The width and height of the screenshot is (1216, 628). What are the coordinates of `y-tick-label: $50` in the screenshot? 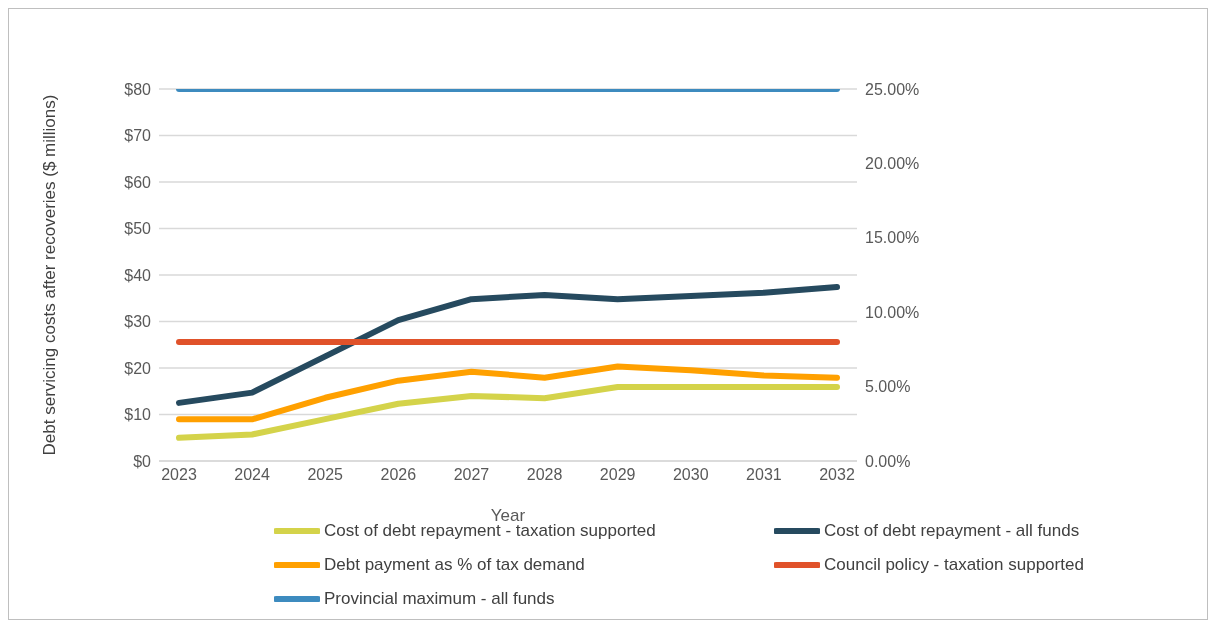 It's located at (138, 229).